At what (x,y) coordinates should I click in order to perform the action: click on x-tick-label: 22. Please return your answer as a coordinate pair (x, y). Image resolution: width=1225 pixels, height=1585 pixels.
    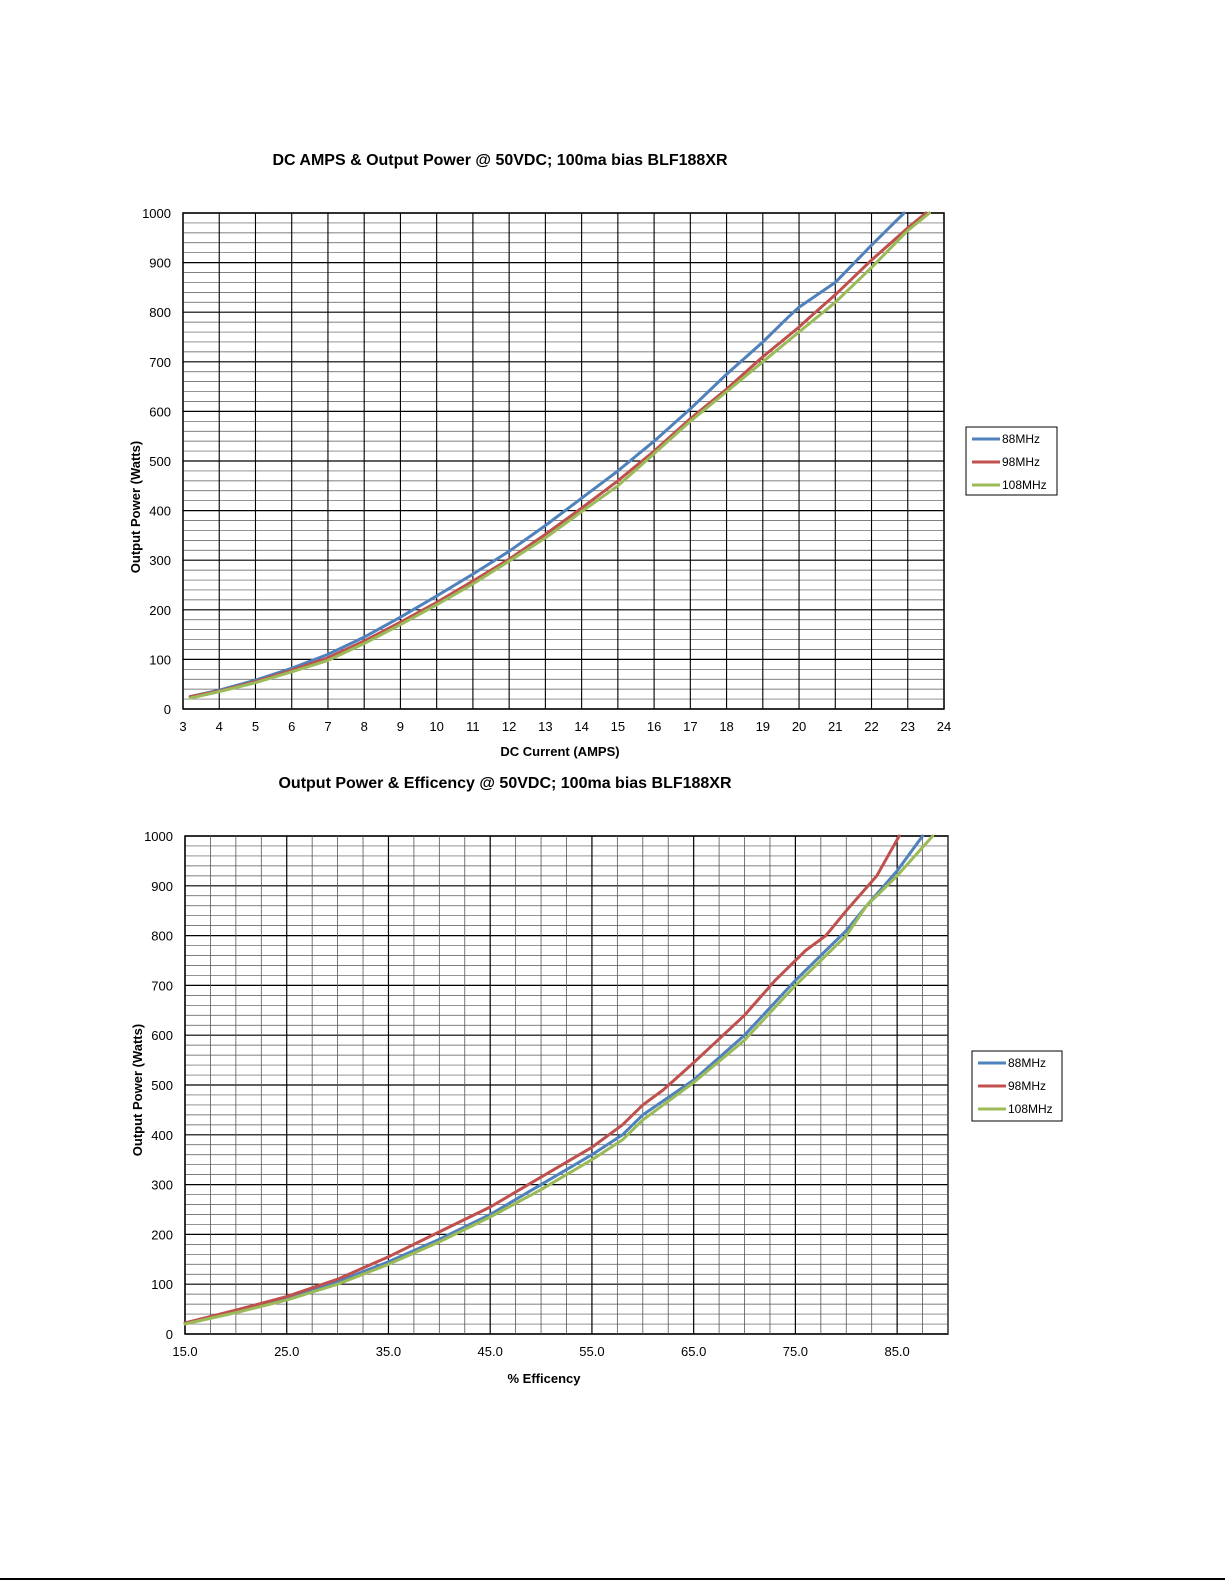
    Looking at the image, I should click on (871, 726).